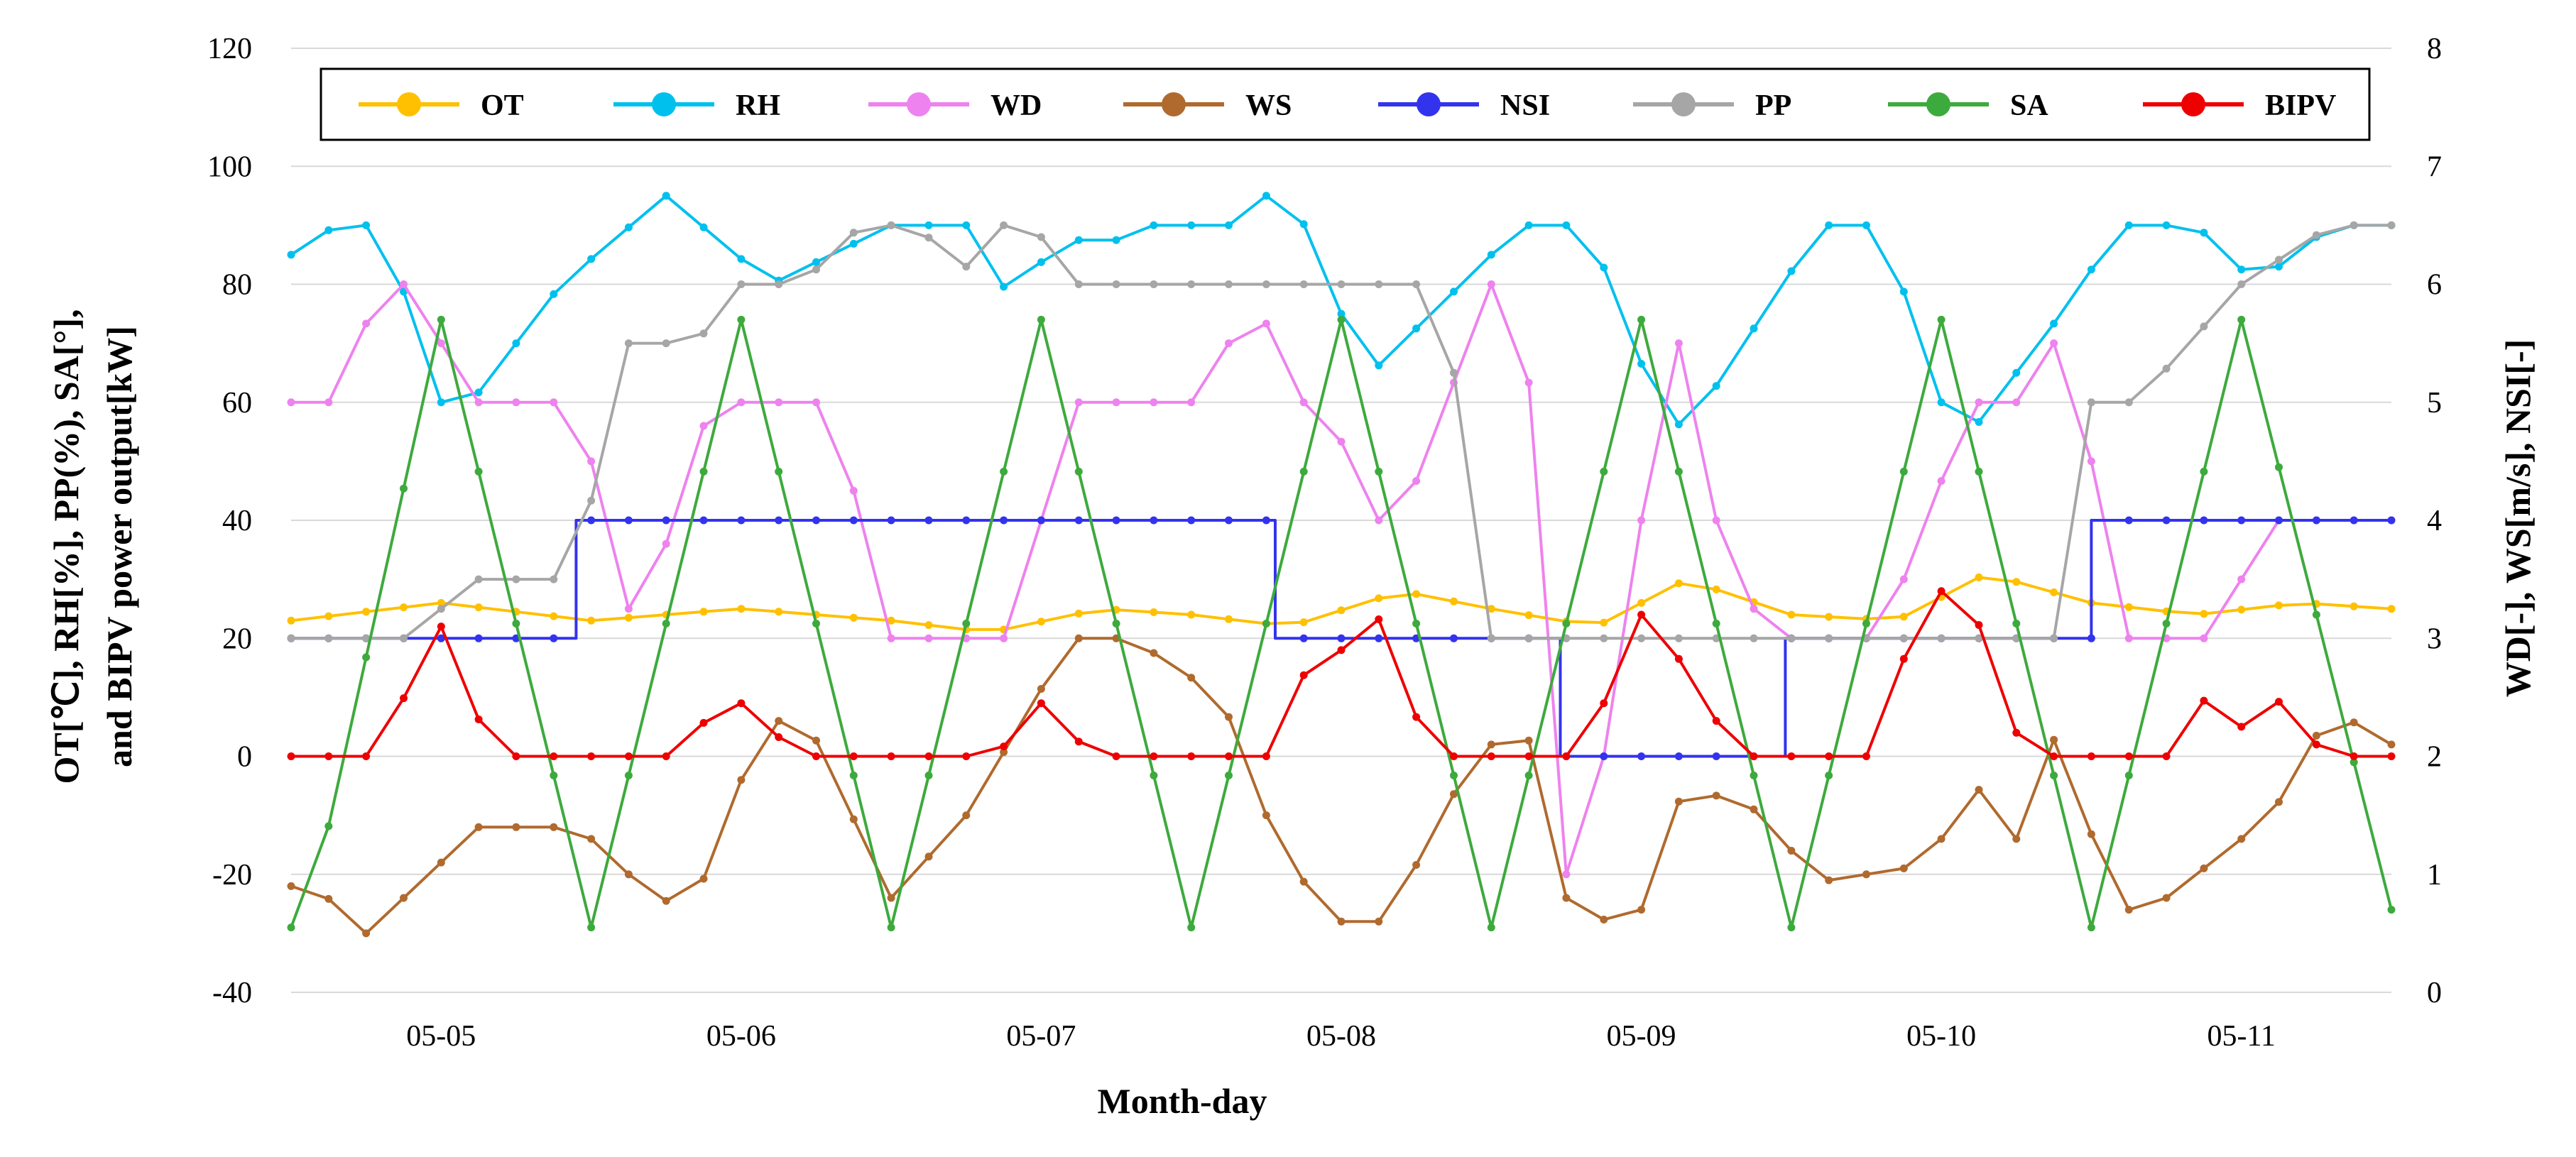 The height and width of the screenshot is (1157, 2576). What do you see at coordinates (2241, 1036) in the screenshot?
I see `x-tick-label: 05-11` at bounding box center [2241, 1036].